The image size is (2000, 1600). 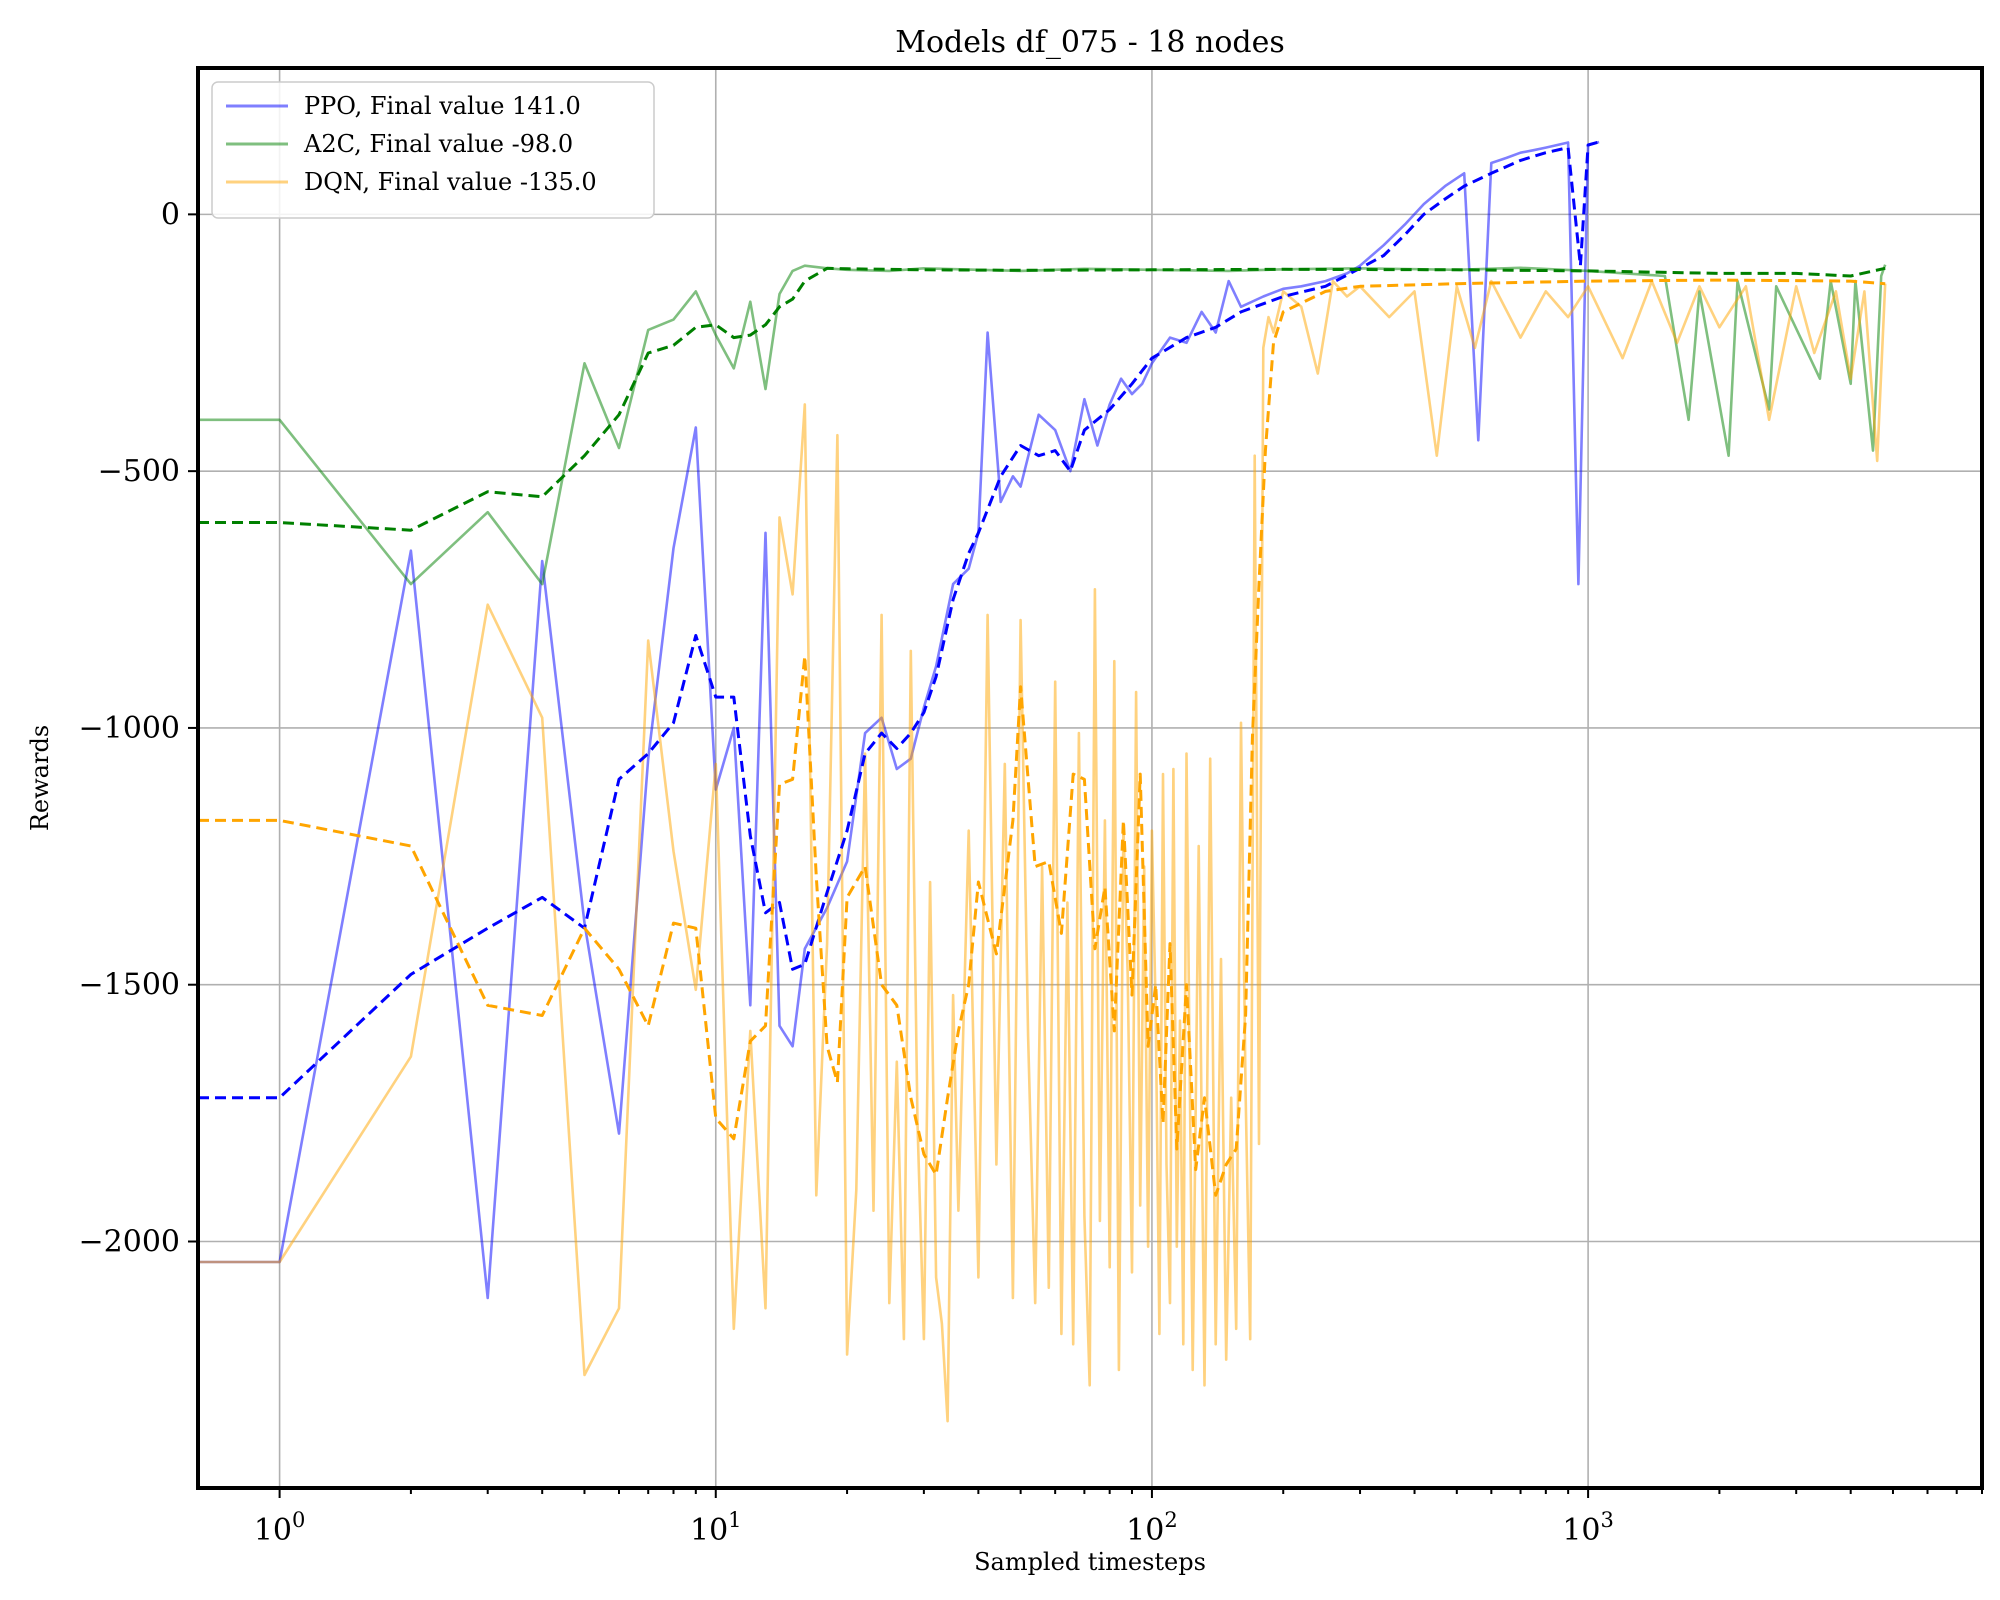 I want to click on x-tick-label: 10¹, so click(x=716, y=1528).